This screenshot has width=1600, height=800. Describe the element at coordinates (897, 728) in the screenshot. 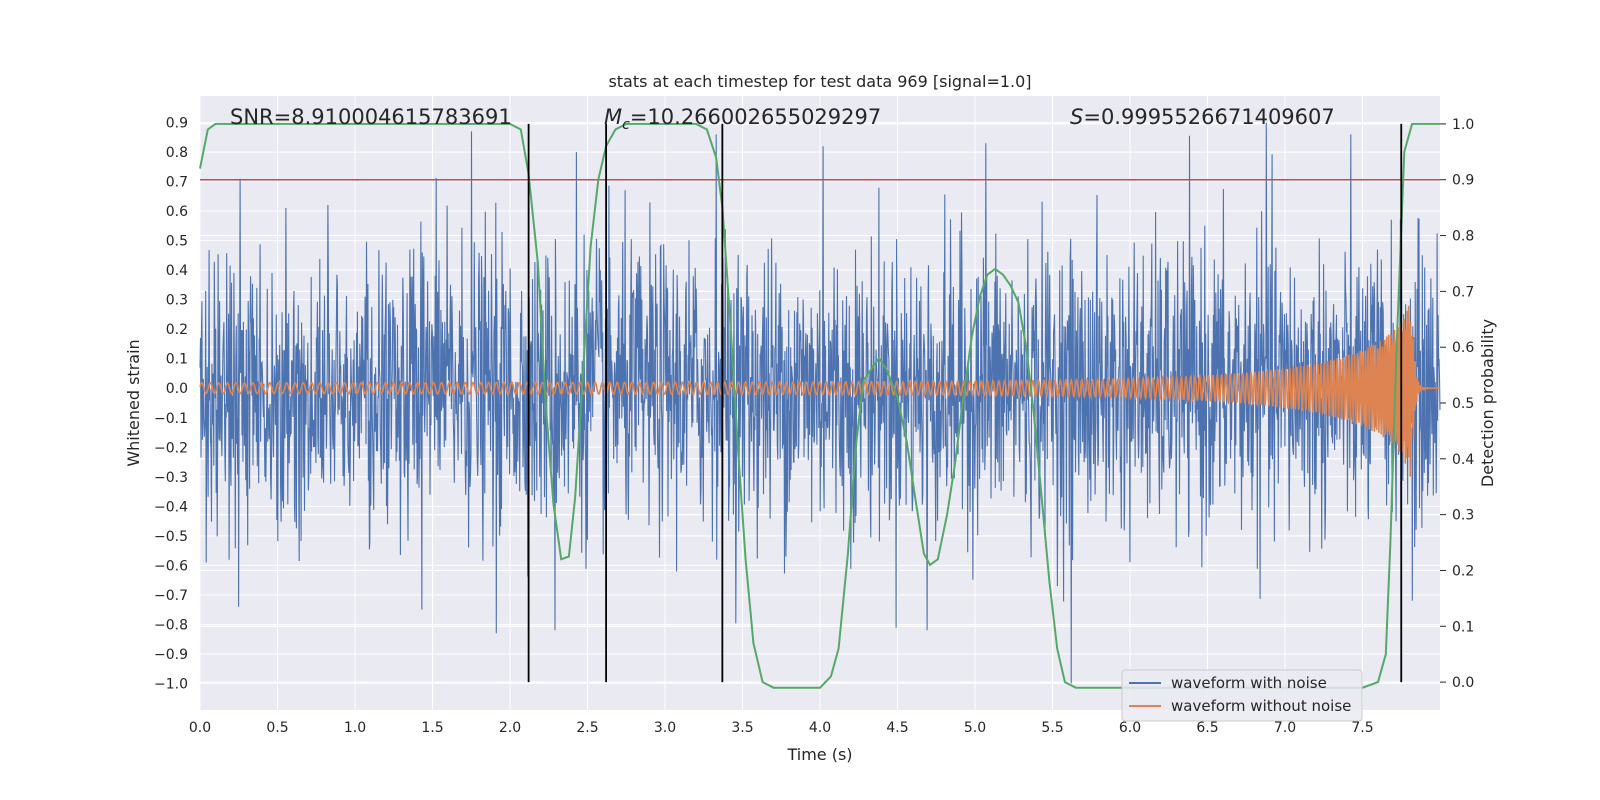

I see `x-tick-label: 4.5` at that location.